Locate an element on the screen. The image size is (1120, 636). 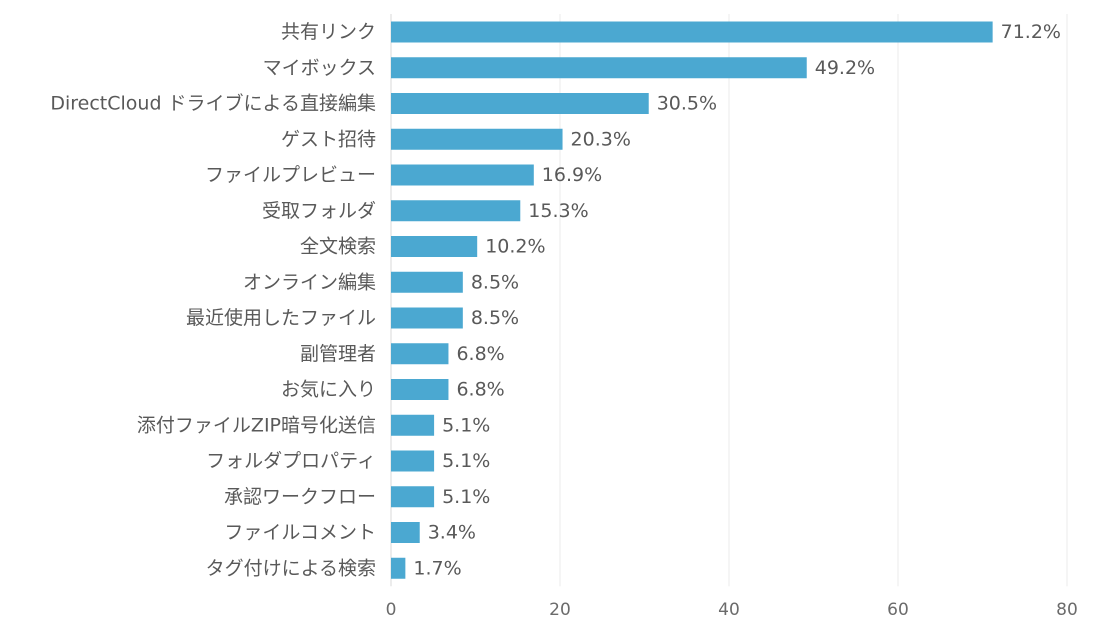
x-axis-ticks: 0 20 40 60 80 is located at coordinates (732, 610).